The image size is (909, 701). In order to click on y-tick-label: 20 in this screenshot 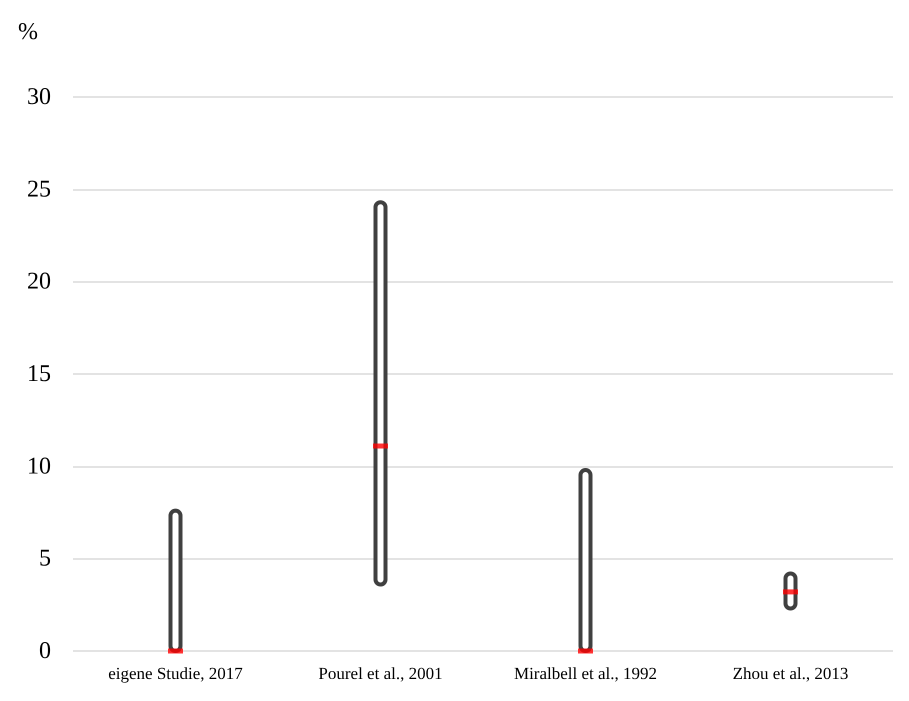, I will do `click(39, 281)`.